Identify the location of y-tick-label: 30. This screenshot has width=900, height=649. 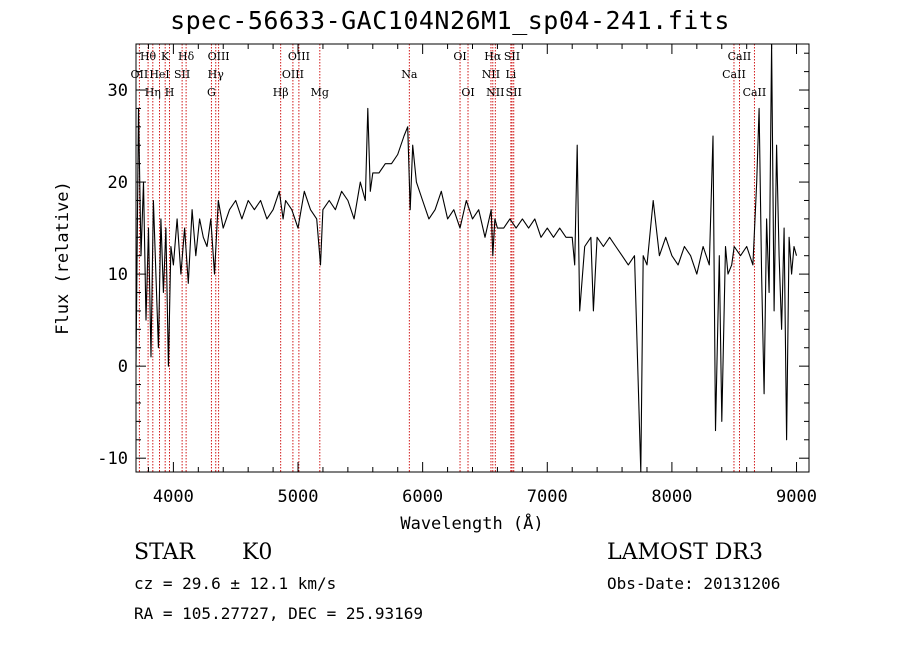
(118, 91).